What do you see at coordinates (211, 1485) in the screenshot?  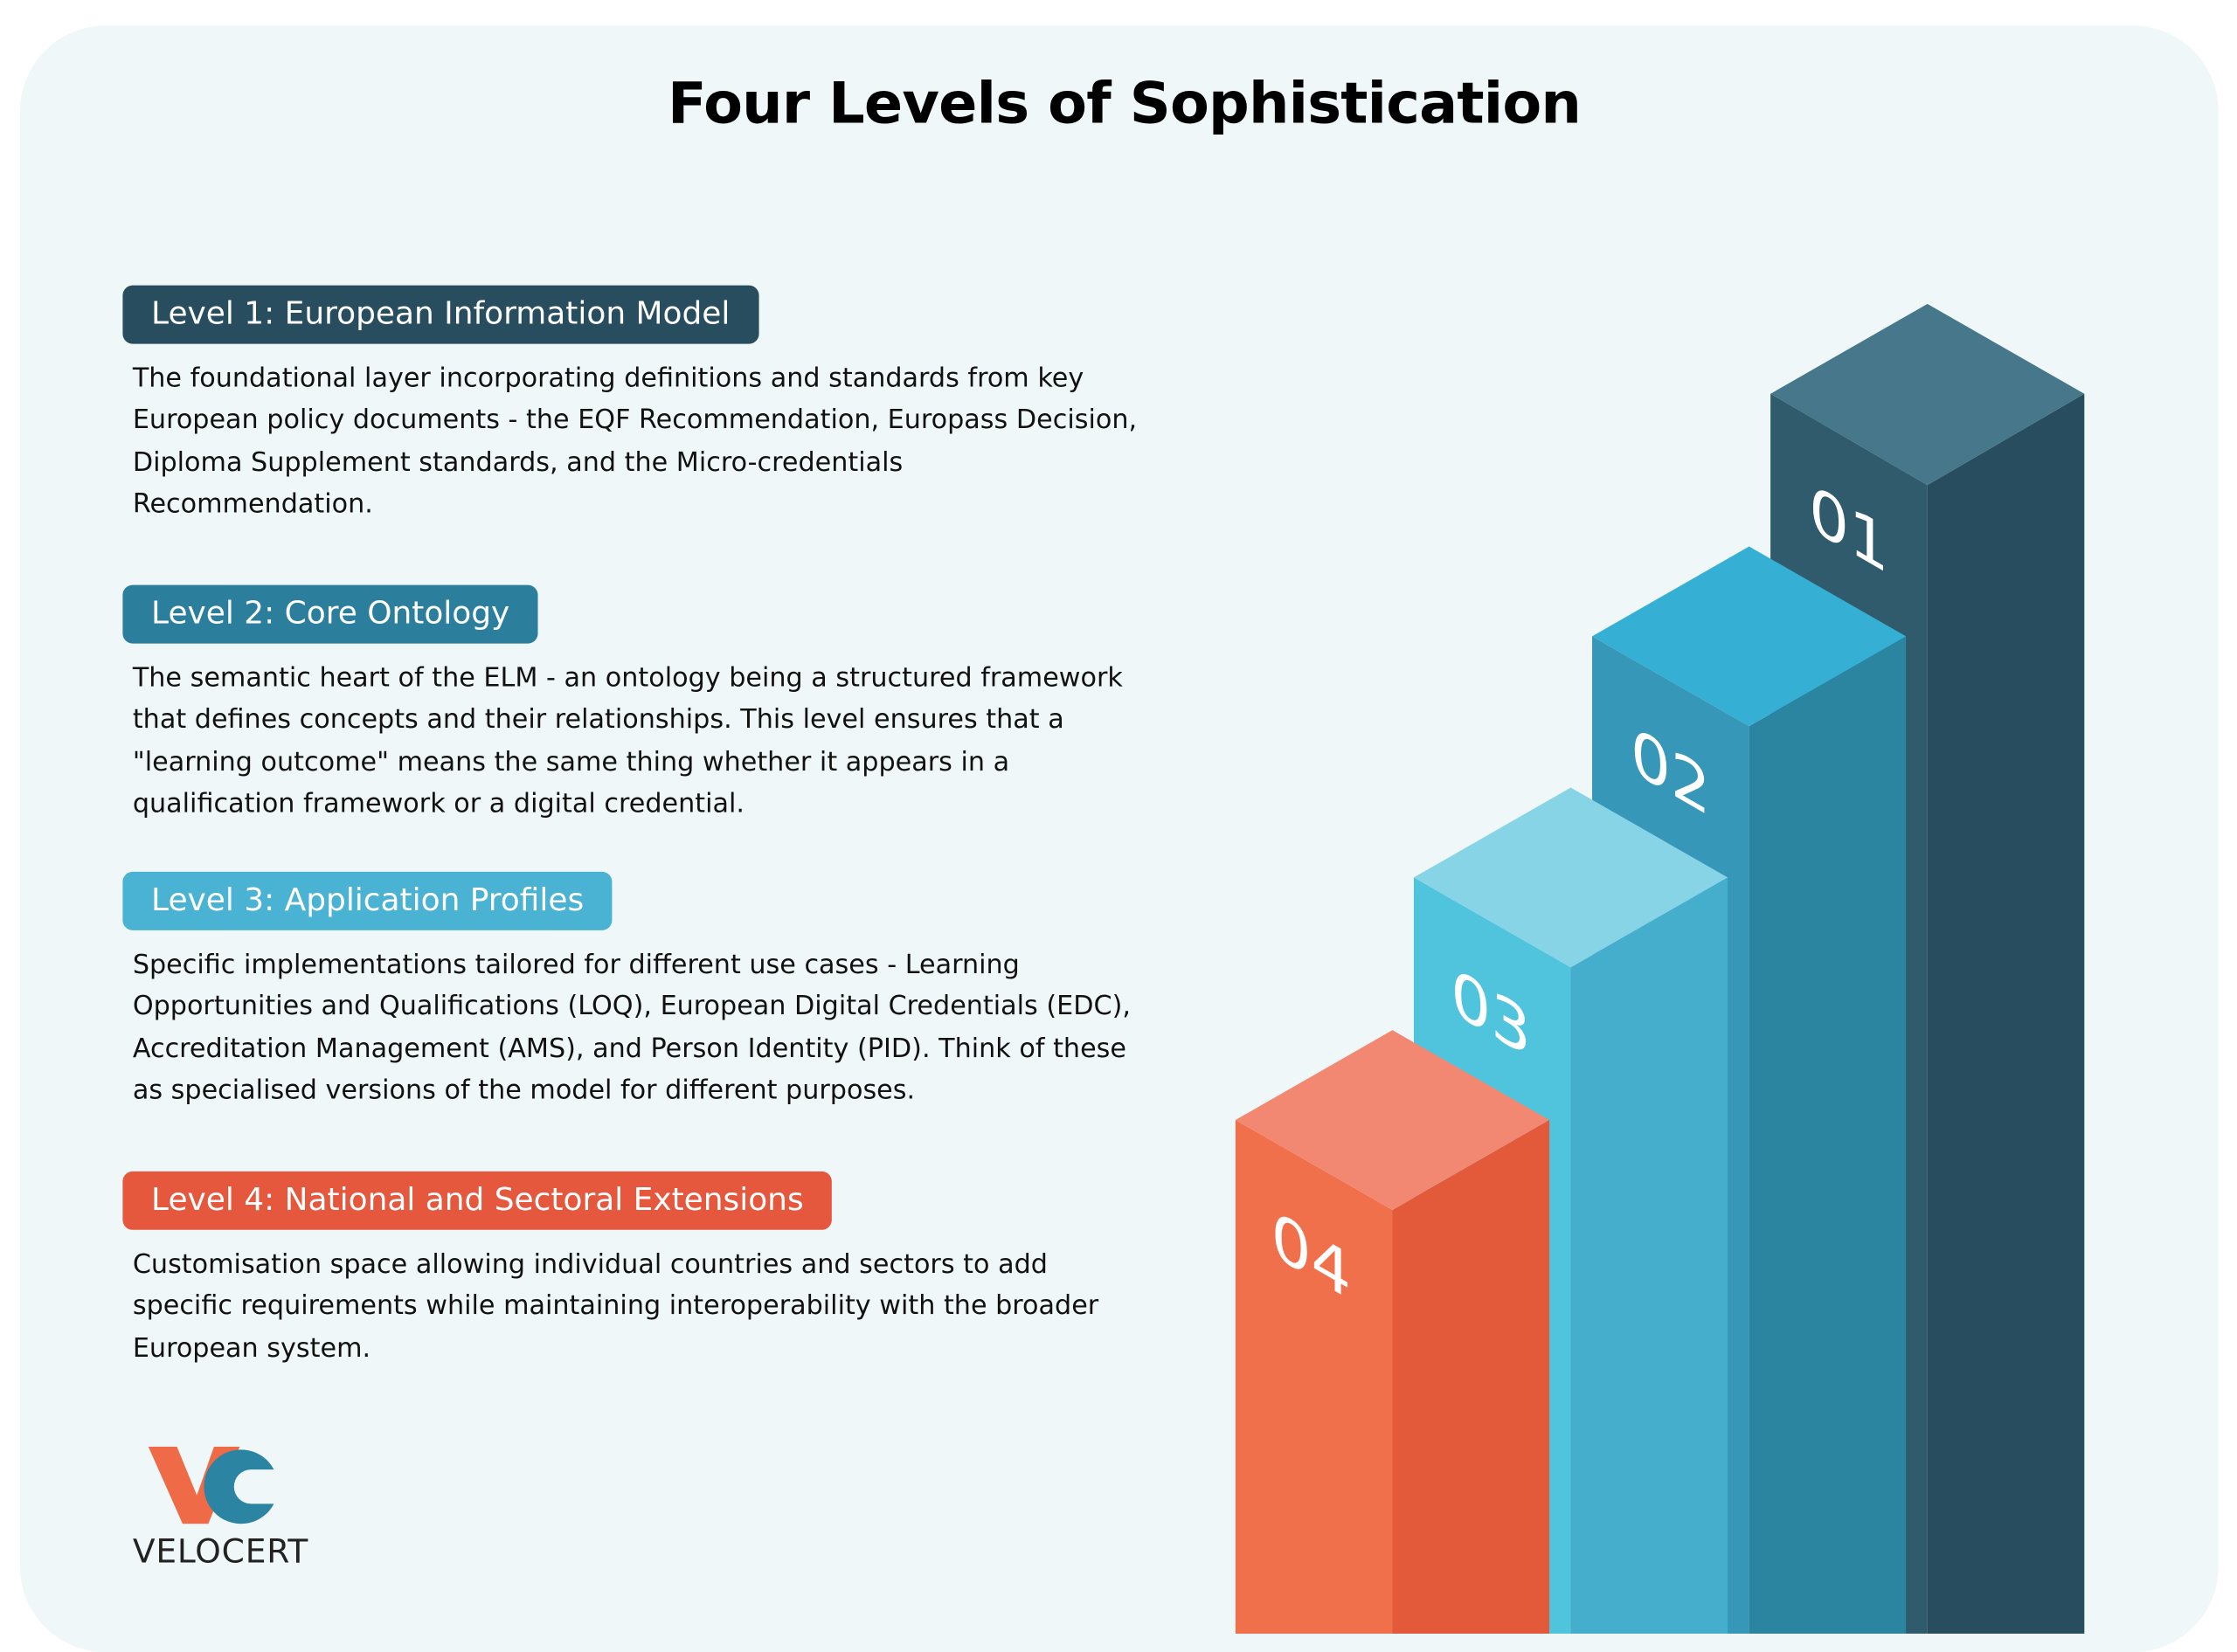 I see `logo-mark` at bounding box center [211, 1485].